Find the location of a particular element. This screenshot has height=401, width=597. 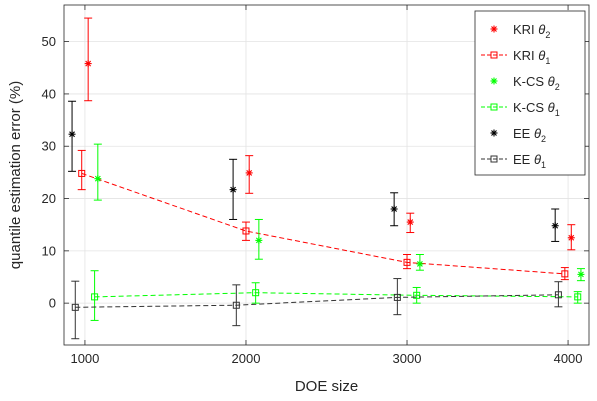

legend-item: K-CS θ2 is located at coordinates (525, 83).